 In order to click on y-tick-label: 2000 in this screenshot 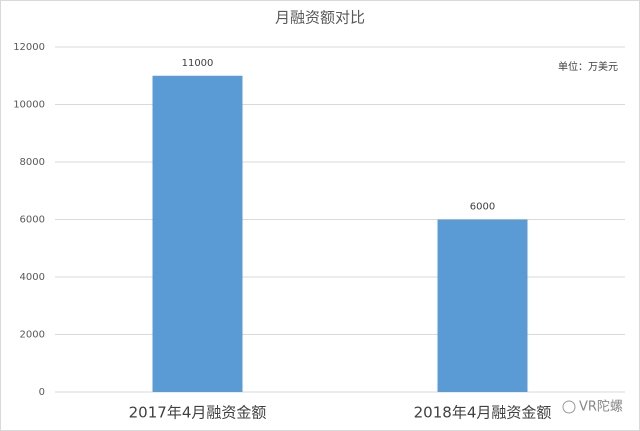, I will do `click(32, 335)`.